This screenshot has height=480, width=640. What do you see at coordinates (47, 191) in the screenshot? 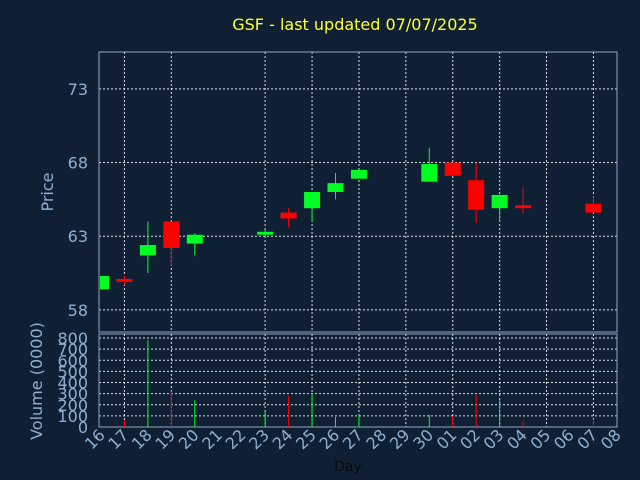
I see `price-axis-label: Price` at bounding box center [47, 191].